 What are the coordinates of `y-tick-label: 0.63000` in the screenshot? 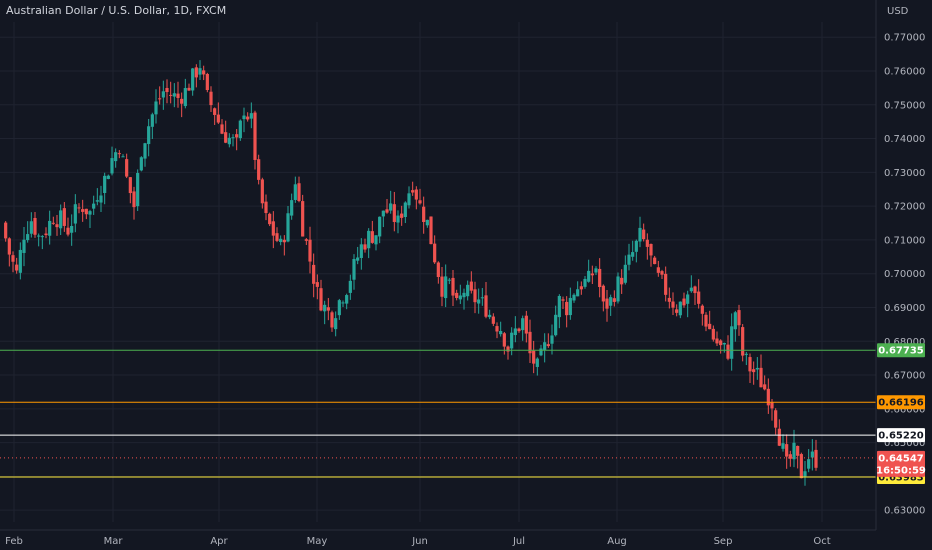 It's located at (904, 511).